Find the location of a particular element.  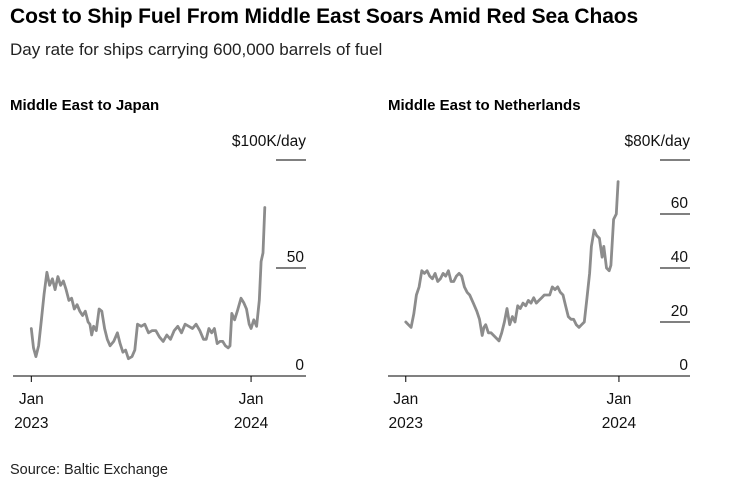

panel-title-japan: Middle East to Japan is located at coordinates (85, 105).